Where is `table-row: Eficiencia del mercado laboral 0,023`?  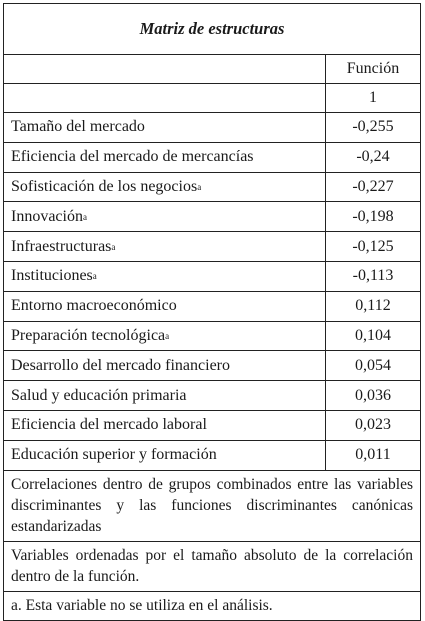
table-row: Eficiencia del mercado laboral 0,023 is located at coordinates (212, 425).